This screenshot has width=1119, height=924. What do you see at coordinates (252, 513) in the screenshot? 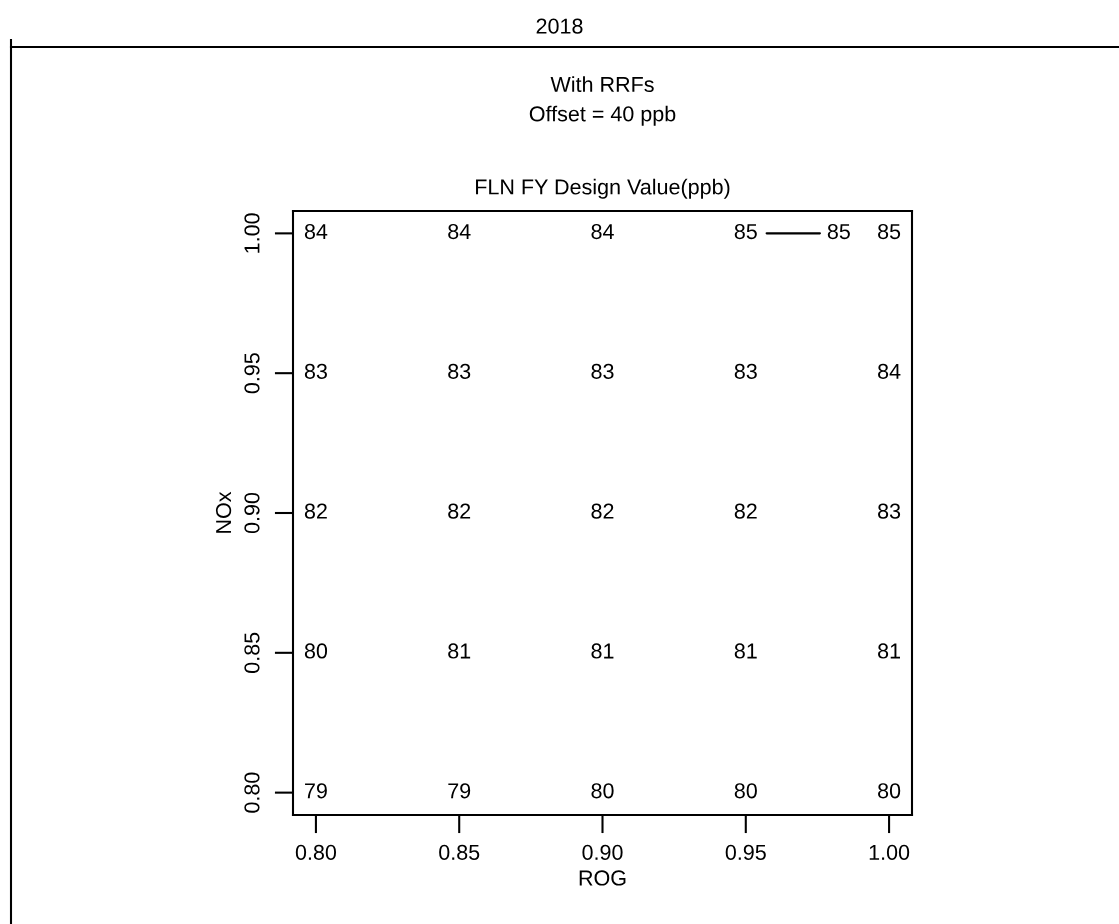
I see `y-tick-label: 0.90` at bounding box center [252, 513].